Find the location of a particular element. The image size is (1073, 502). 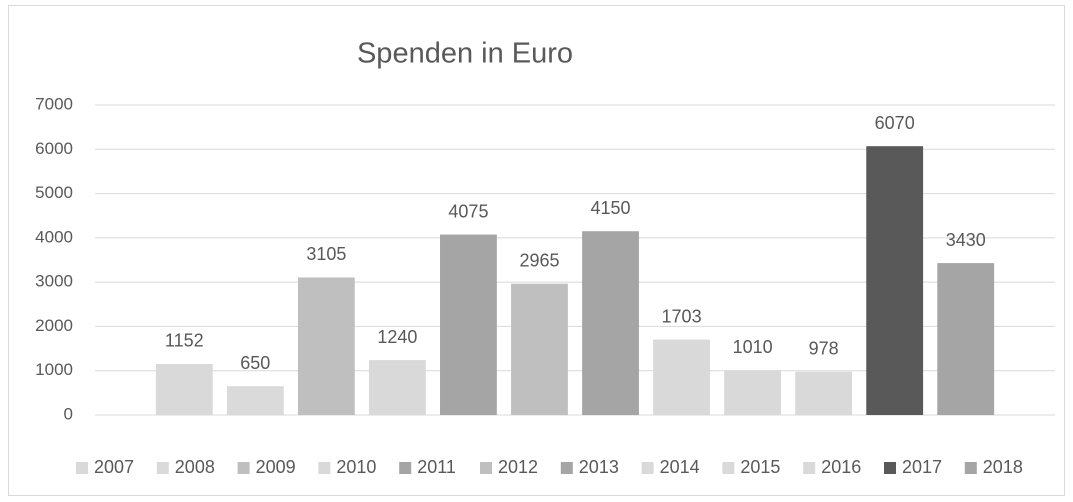

y-tick-label: 0 is located at coordinates (68, 413).